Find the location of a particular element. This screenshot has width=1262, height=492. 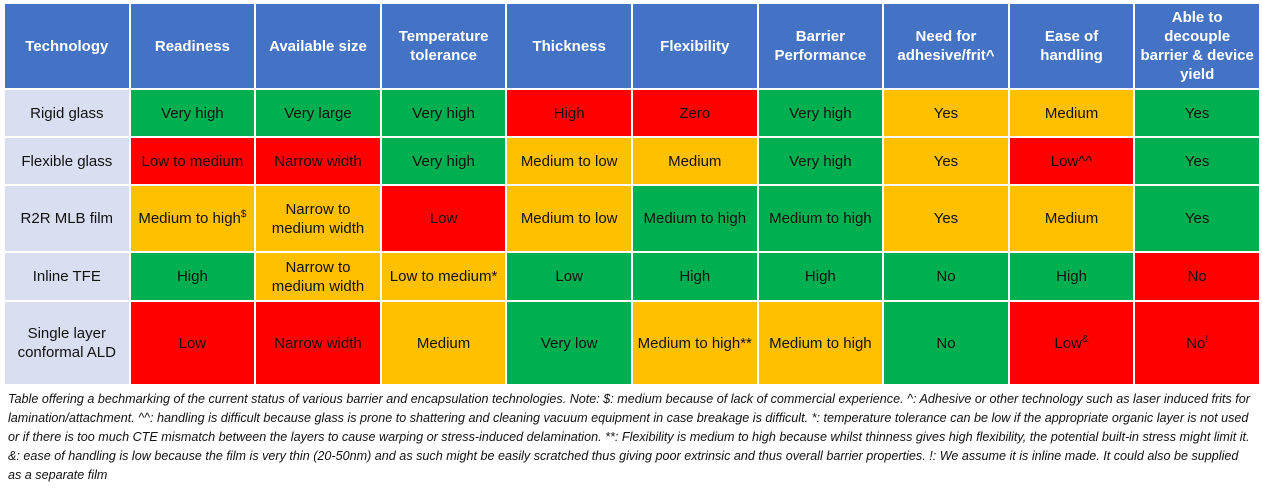

rating-cell: Low& is located at coordinates (1071, 343).